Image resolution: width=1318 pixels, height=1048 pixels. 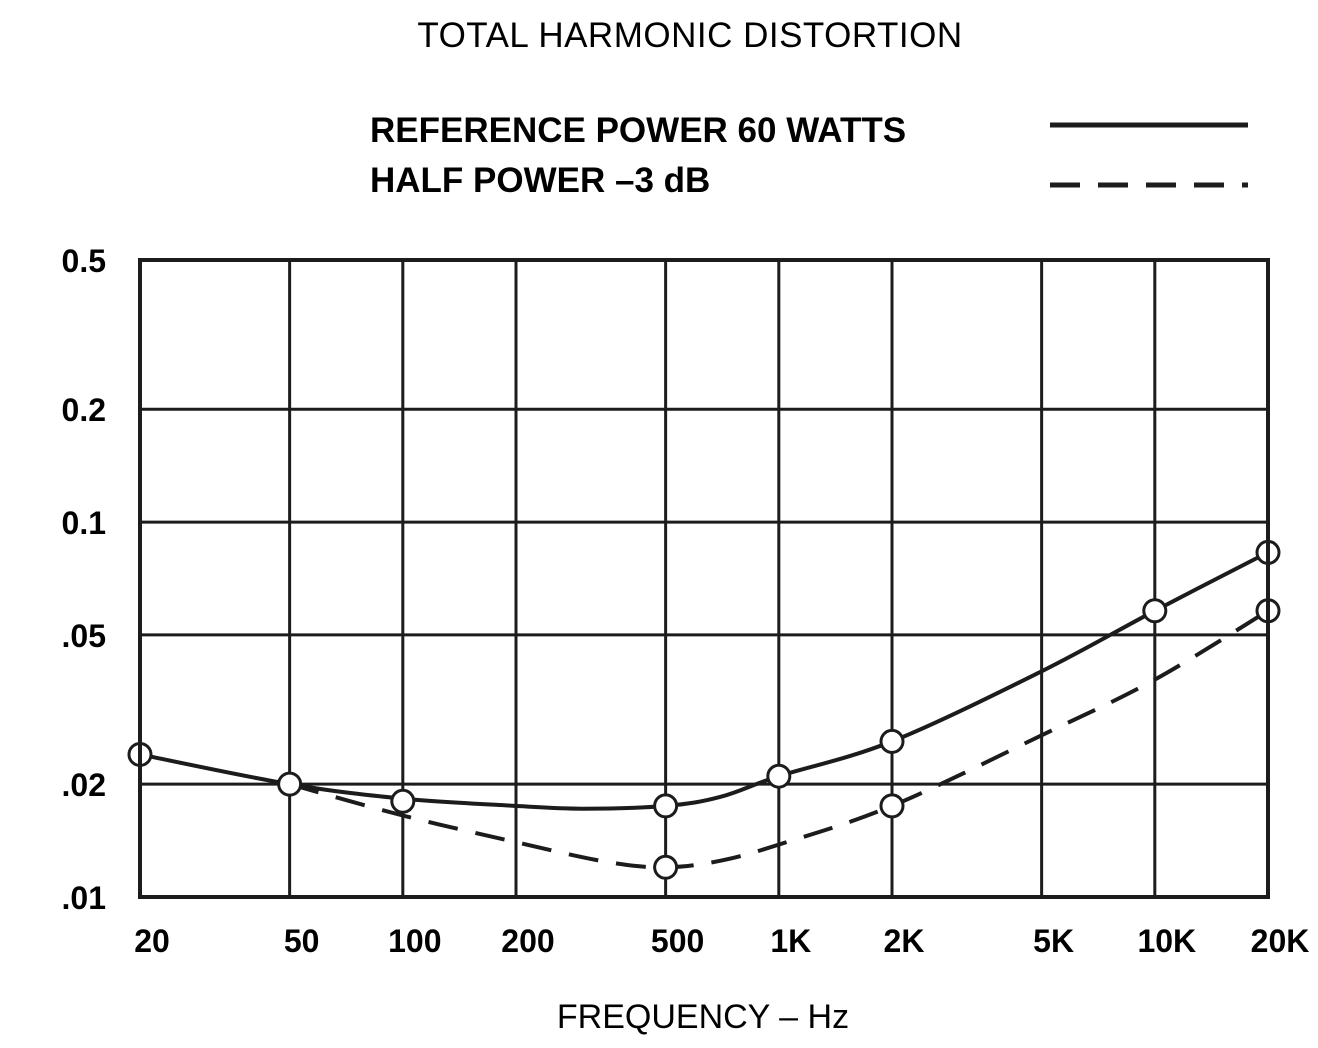 What do you see at coordinates (809, 155) in the screenshot?
I see `legend: REFERENCE POWER 60 WATTS HALF POWER –3 dB` at bounding box center [809, 155].